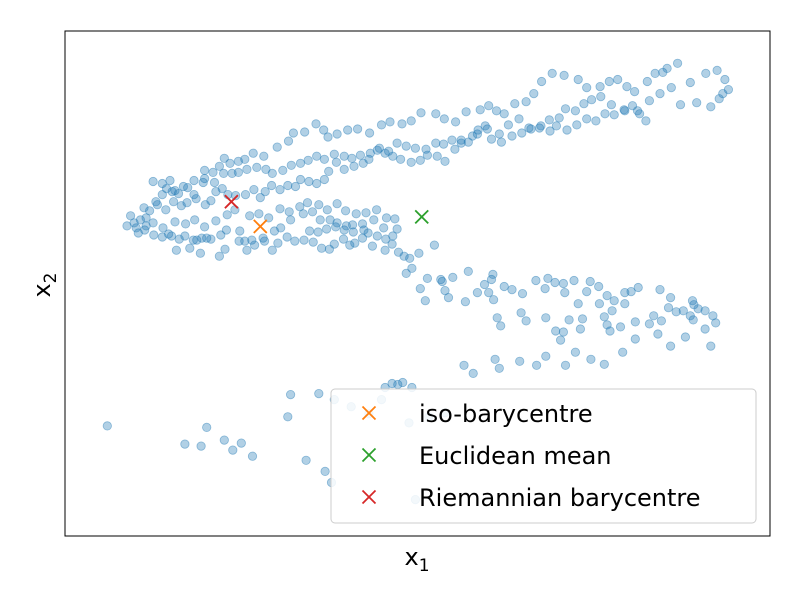 The image size is (800, 600). I want to click on euclid-marker, so click(421, 216).